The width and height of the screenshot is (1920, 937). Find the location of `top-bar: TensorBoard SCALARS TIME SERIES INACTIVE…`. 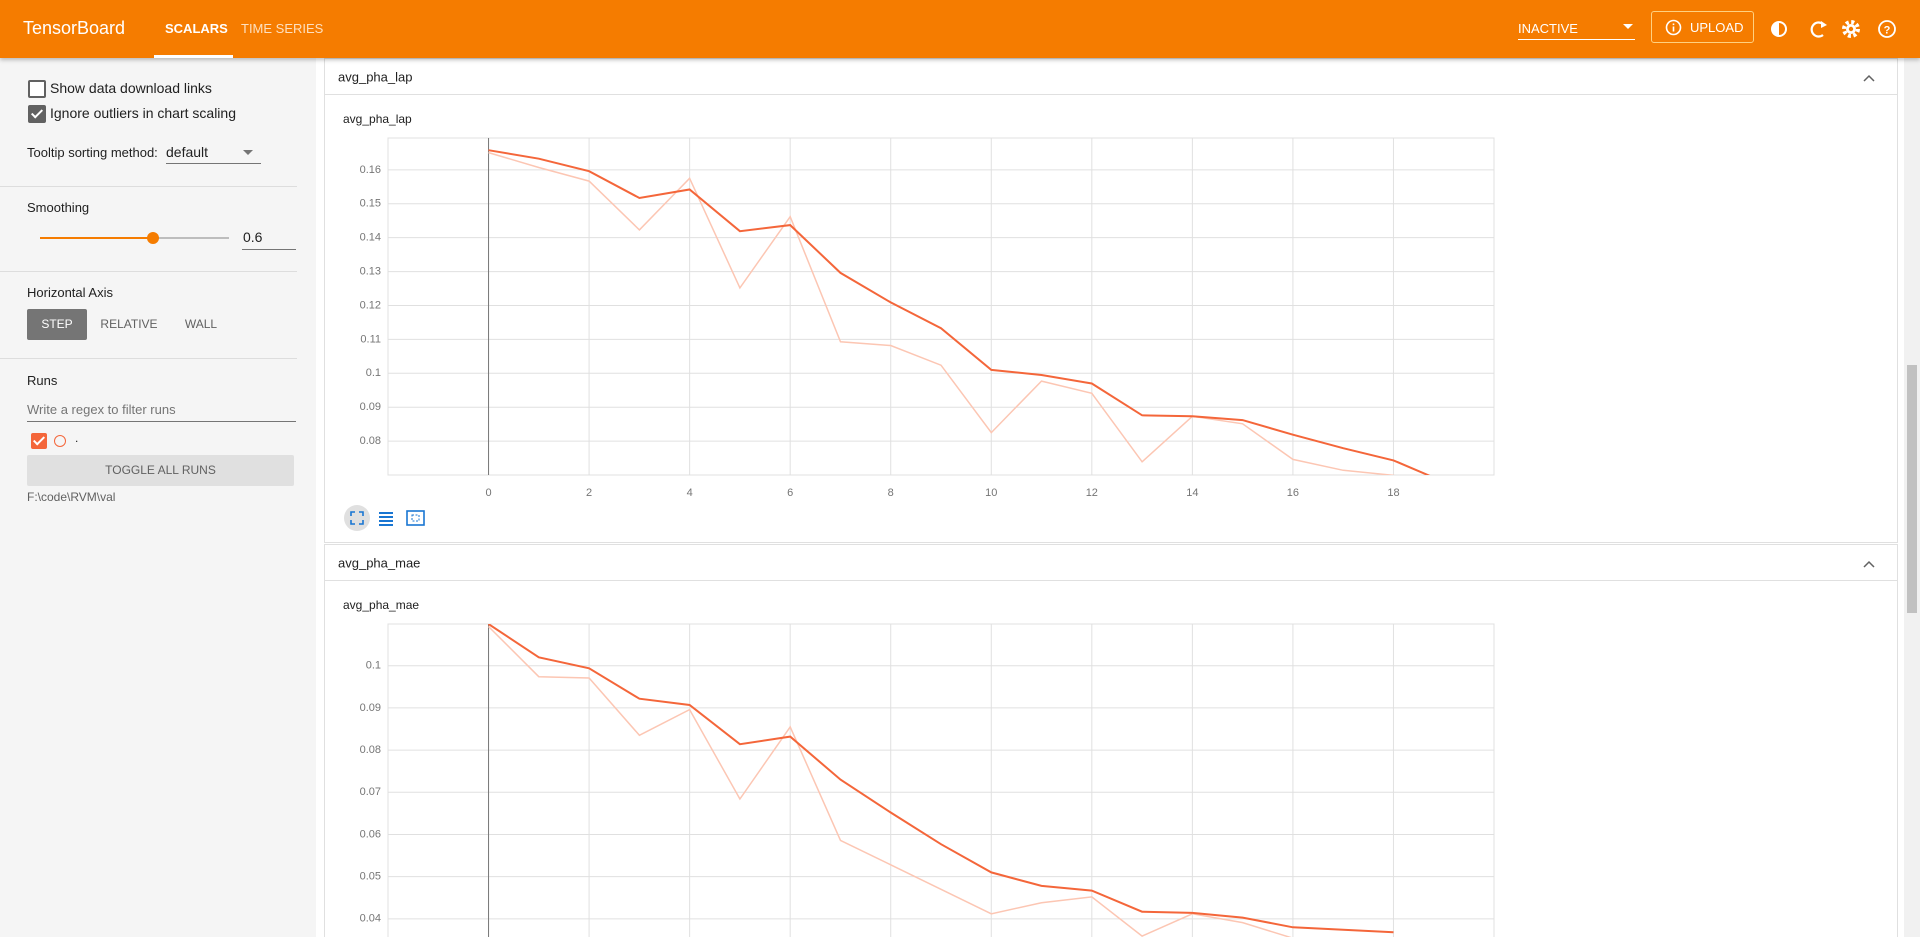

top-bar: TensorBoard SCALARS TIME SERIES INACTIVE… is located at coordinates (960, 29).